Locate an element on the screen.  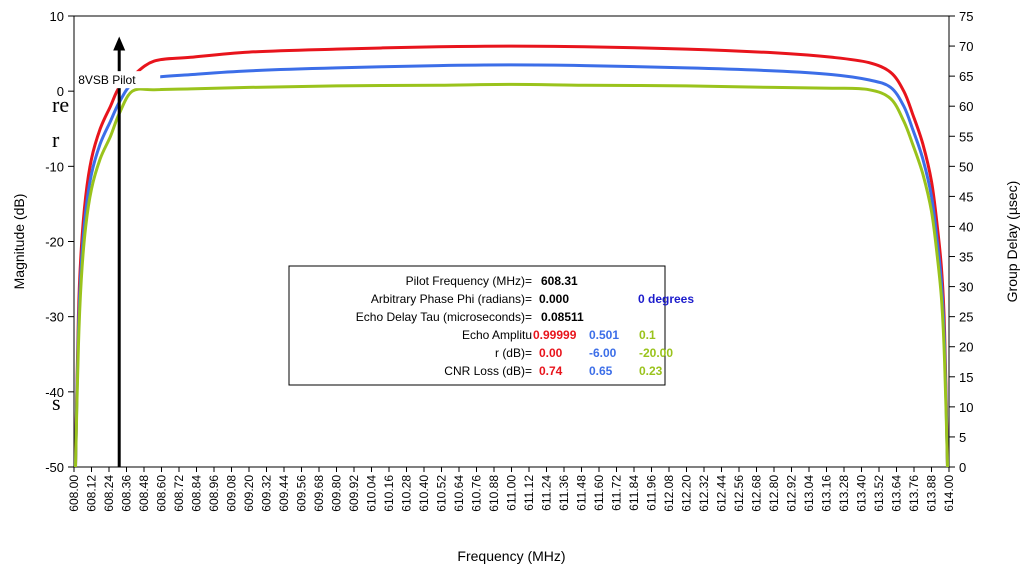
right-tick-label: 65 is located at coordinates (966, 76).